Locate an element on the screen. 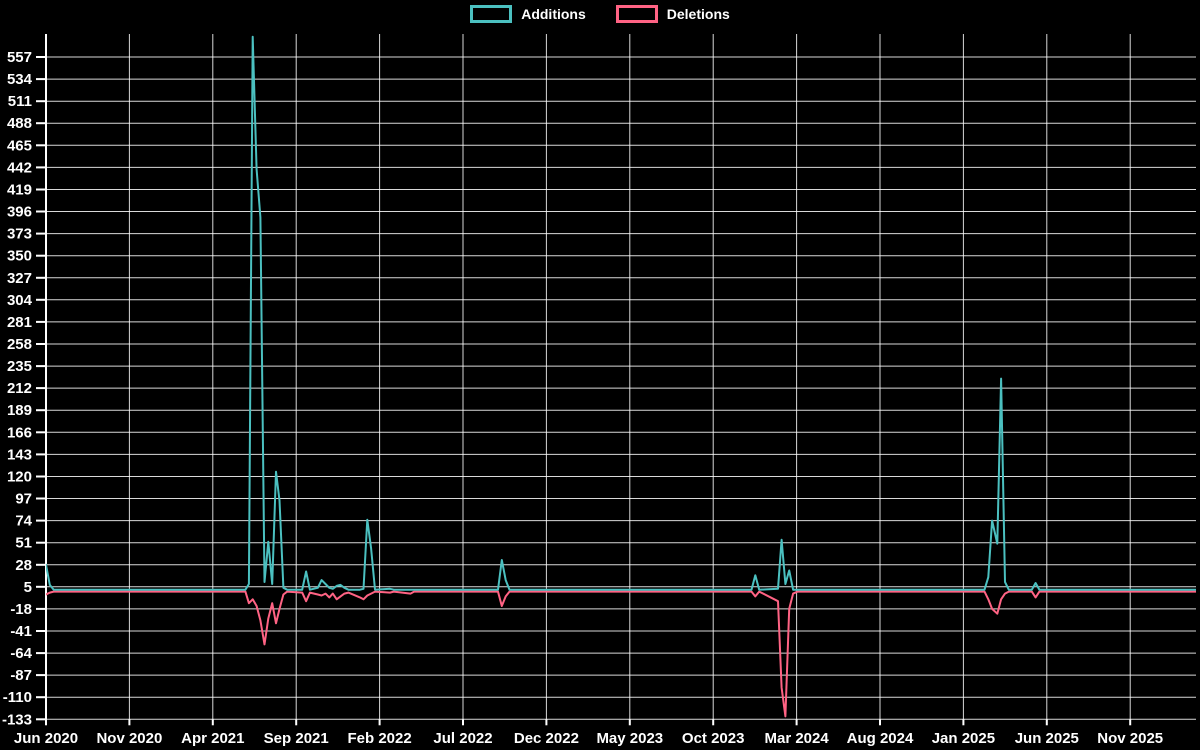 This screenshot has width=1200, height=750. additions-swatch-icon is located at coordinates (491, 14).